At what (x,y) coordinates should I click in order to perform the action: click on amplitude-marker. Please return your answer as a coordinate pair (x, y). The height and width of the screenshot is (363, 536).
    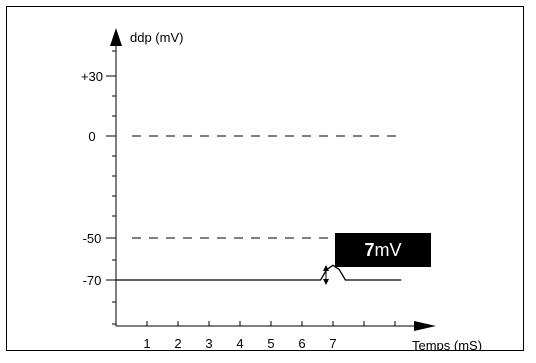
    Looking at the image, I should click on (326, 275).